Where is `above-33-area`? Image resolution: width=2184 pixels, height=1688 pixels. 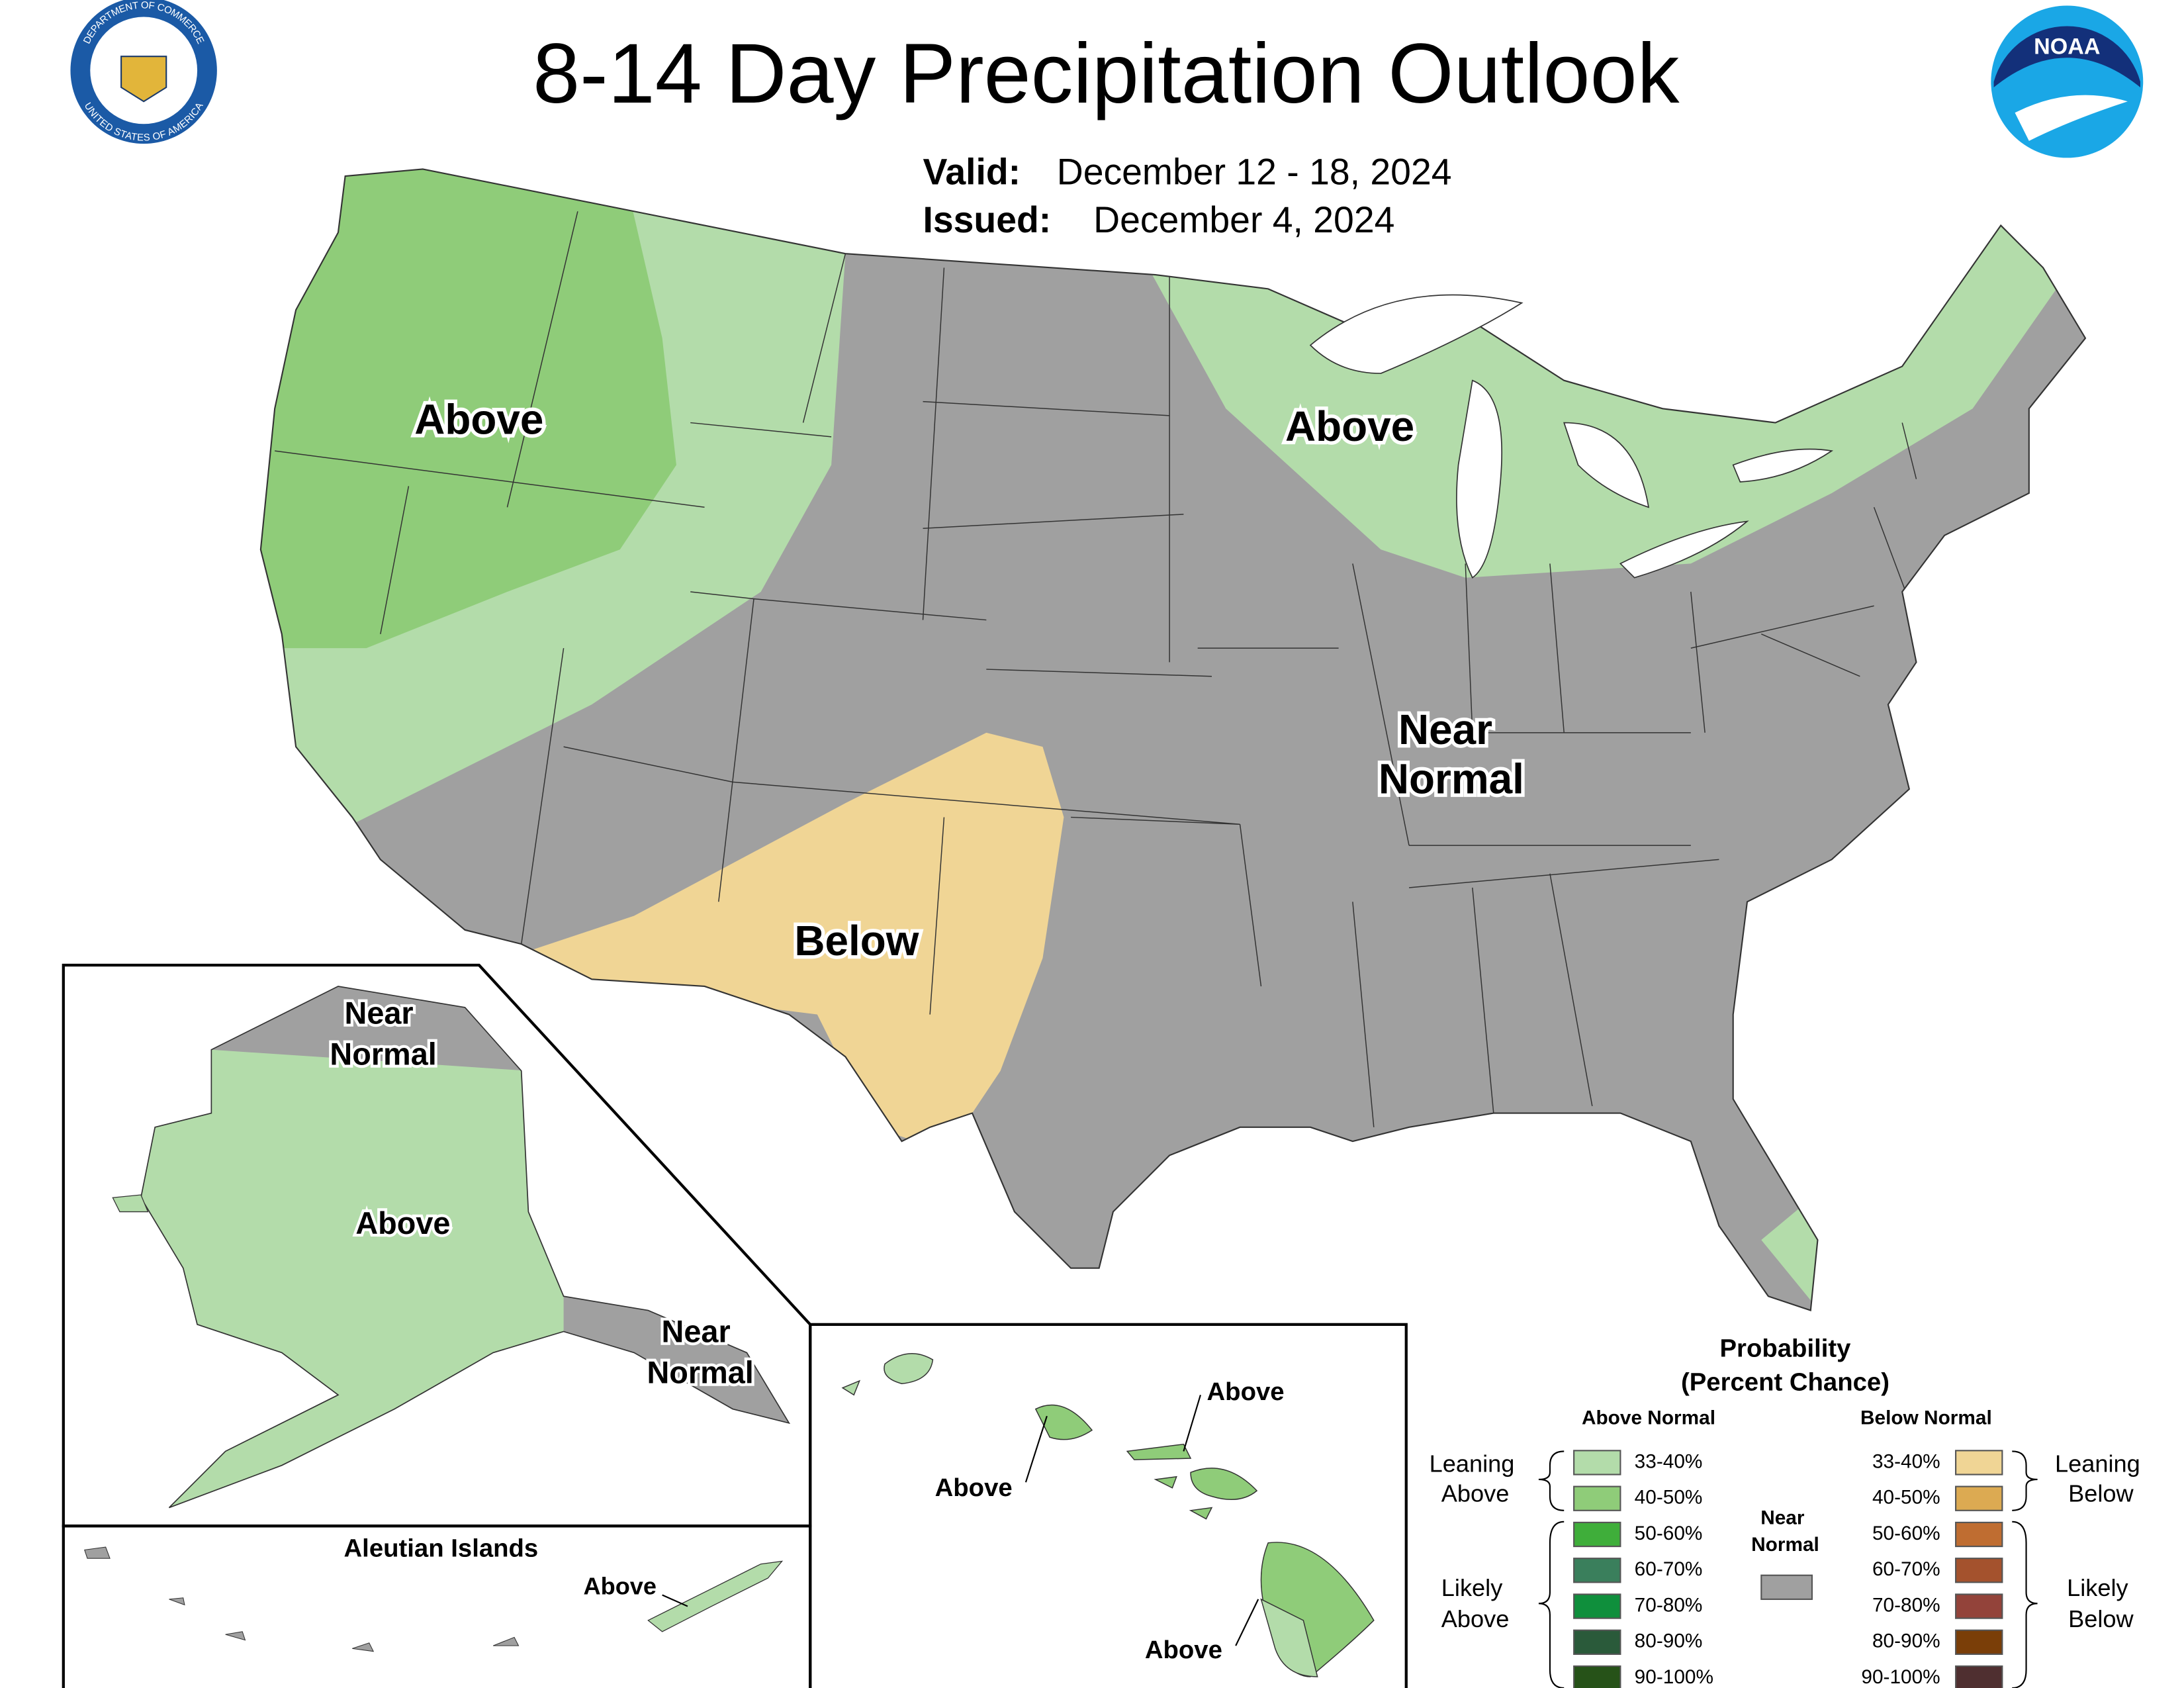 above-33-area is located at coordinates (715, 1596).